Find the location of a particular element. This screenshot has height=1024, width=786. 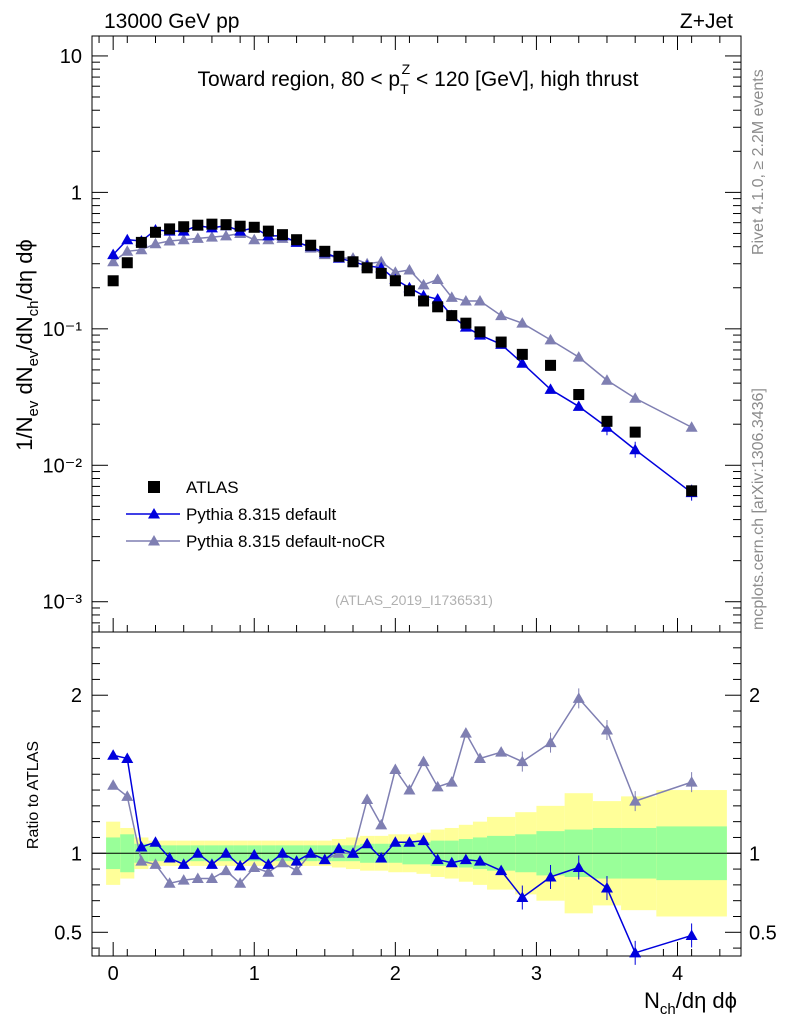

ratio-tick-label-left: 2 is located at coordinates (76, 696).